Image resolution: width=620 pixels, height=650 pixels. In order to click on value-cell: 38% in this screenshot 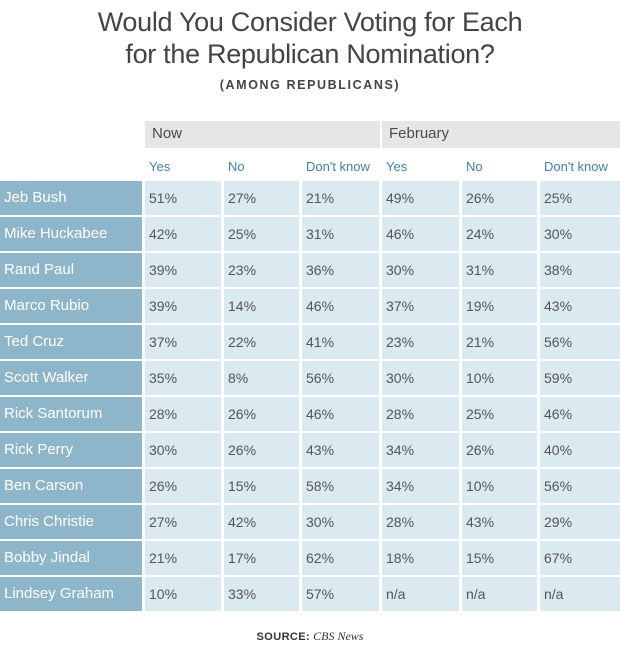, I will do `click(580, 270)`.